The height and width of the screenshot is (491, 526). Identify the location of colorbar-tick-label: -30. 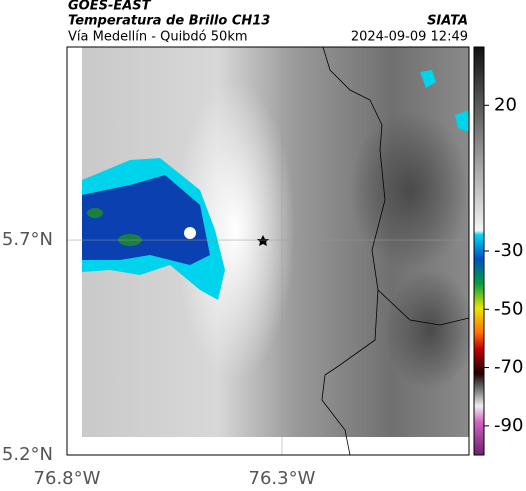
(508, 250).